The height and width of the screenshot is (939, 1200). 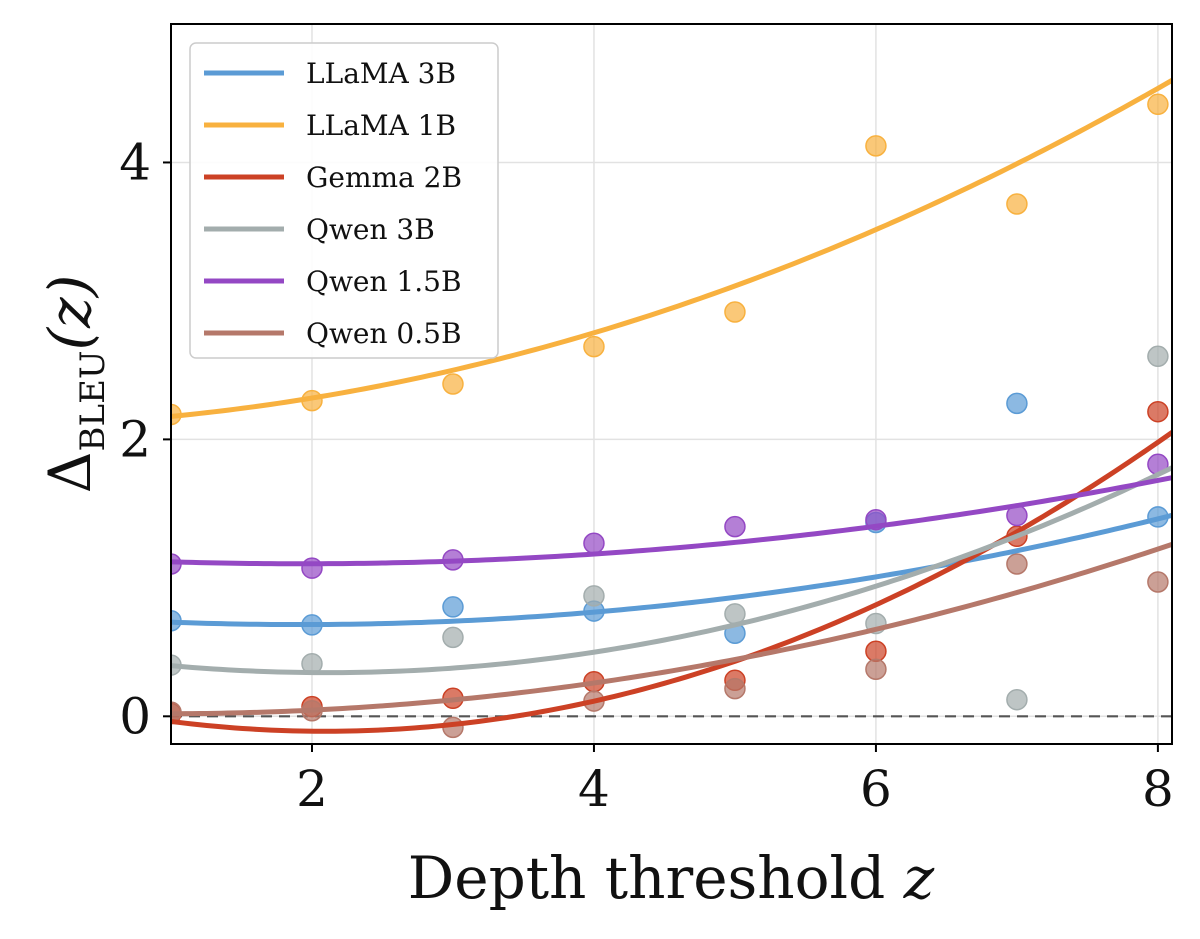 I want to click on legend-label: Qwen 1.5B, so click(x=384, y=281).